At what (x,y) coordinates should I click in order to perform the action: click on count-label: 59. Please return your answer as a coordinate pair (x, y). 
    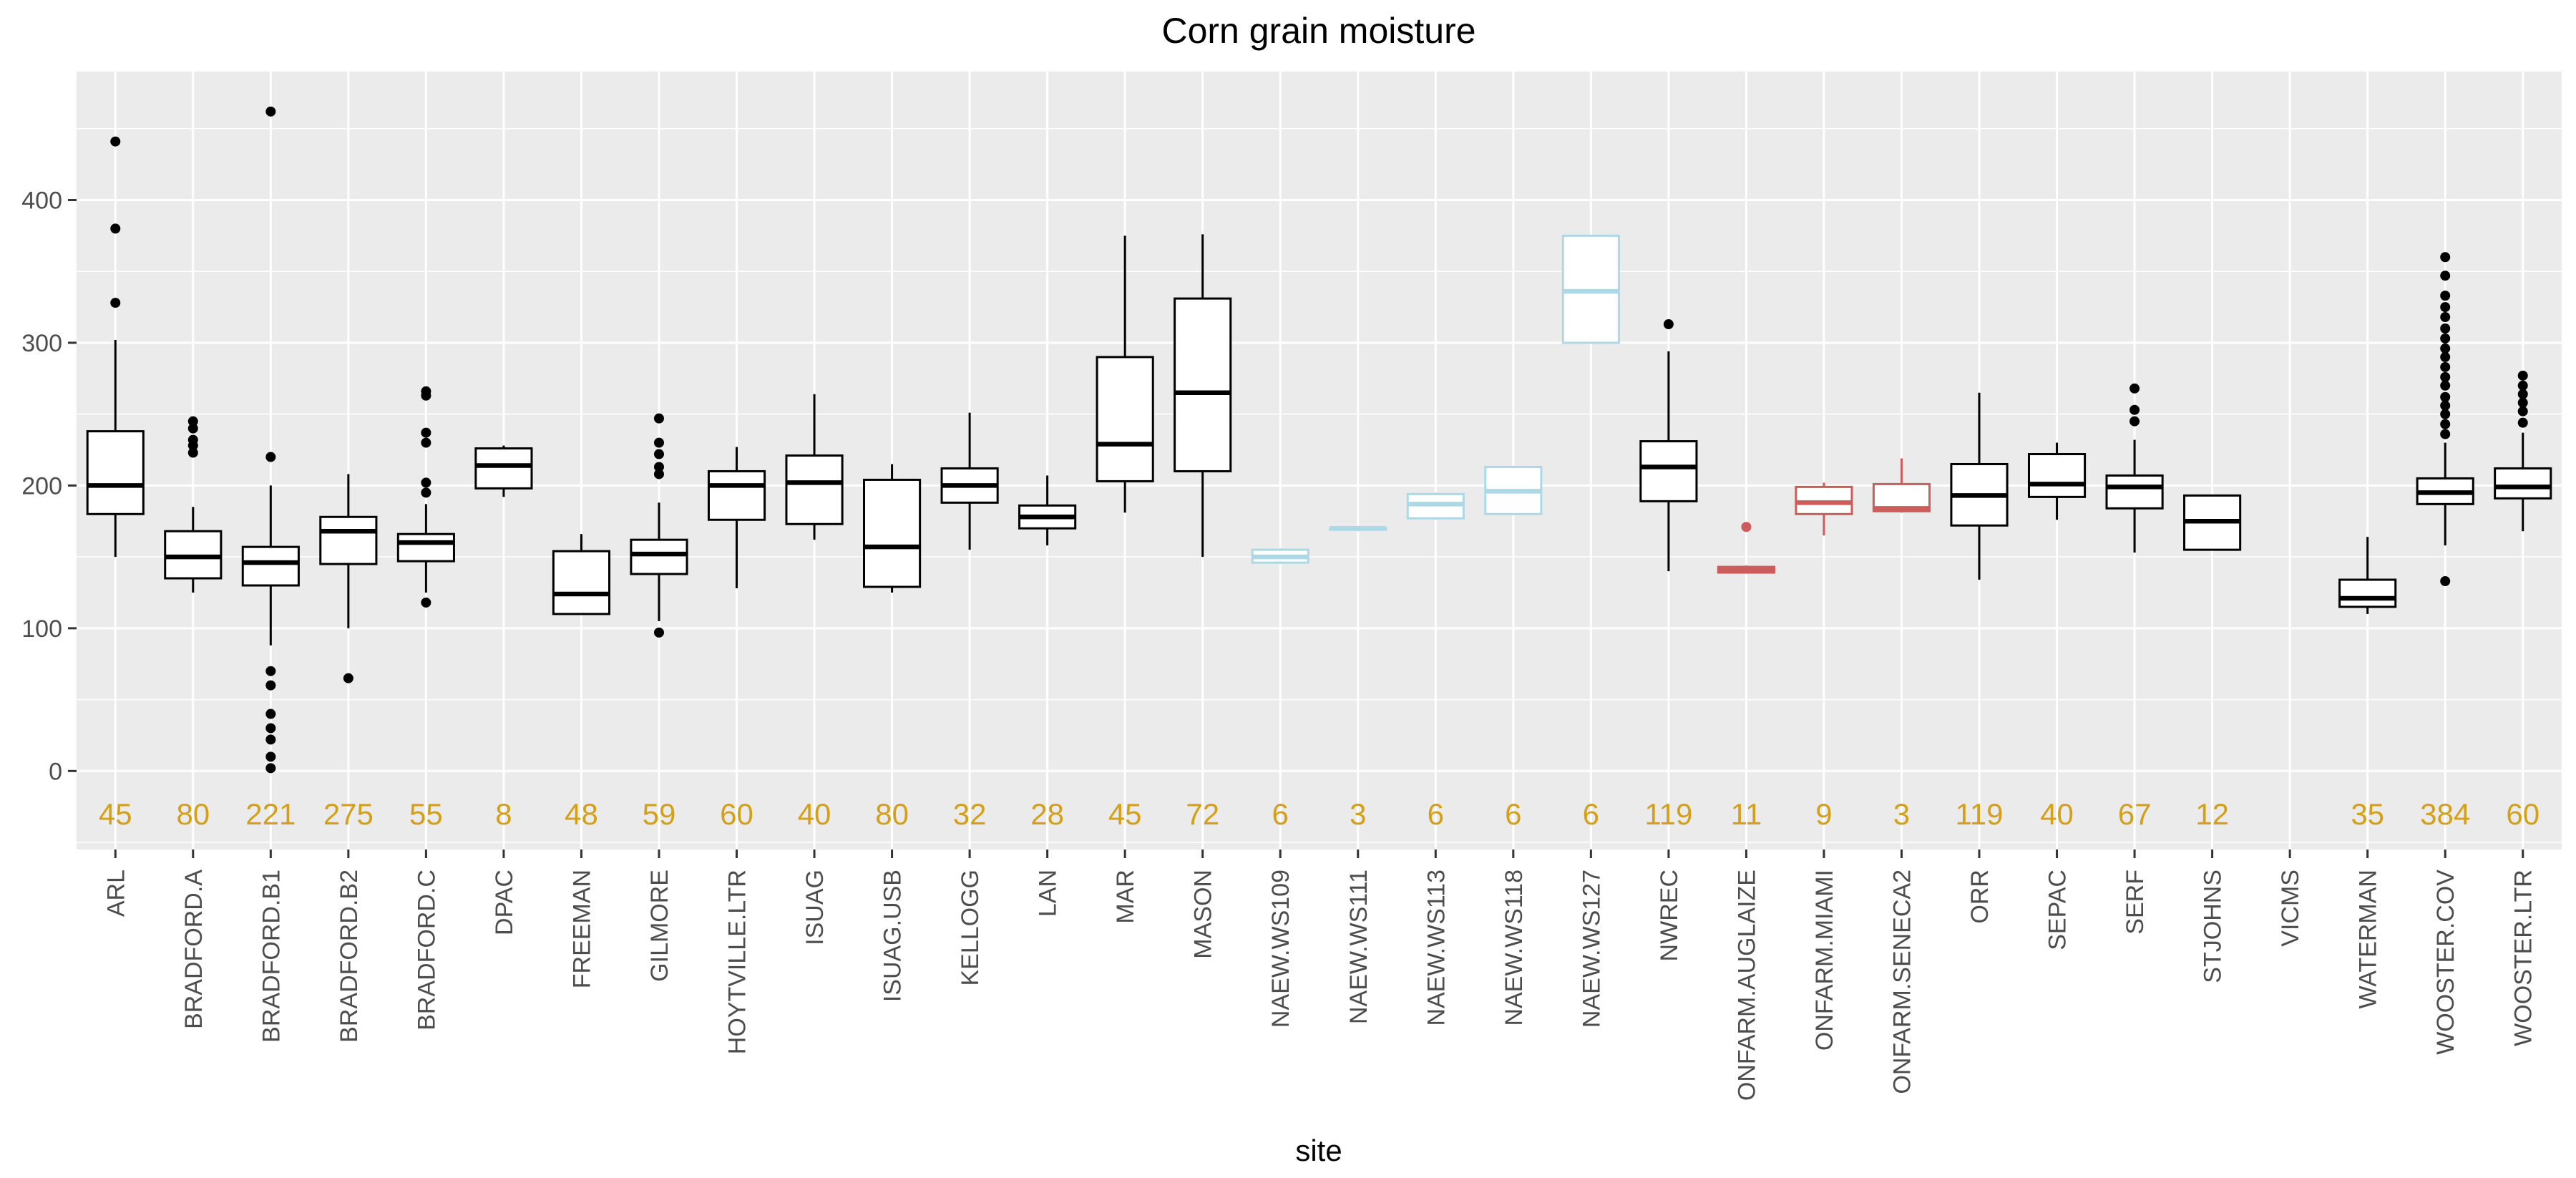
    Looking at the image, I should click on (659, 814).